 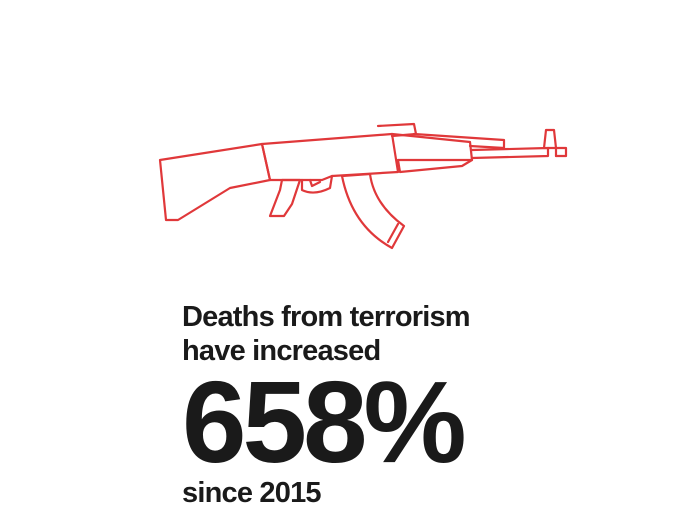 I want to click on rifle-icon, so click(x=362, y=185).